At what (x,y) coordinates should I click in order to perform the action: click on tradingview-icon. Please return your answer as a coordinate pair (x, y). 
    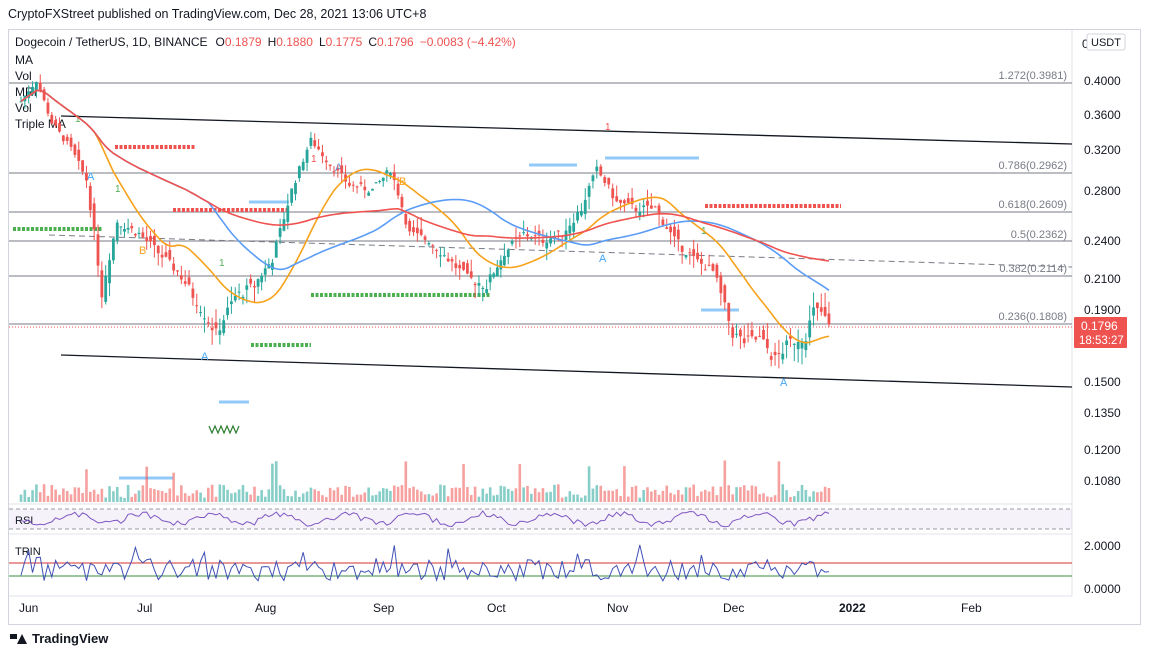
    Looking at the image, I should click on (18, 638).